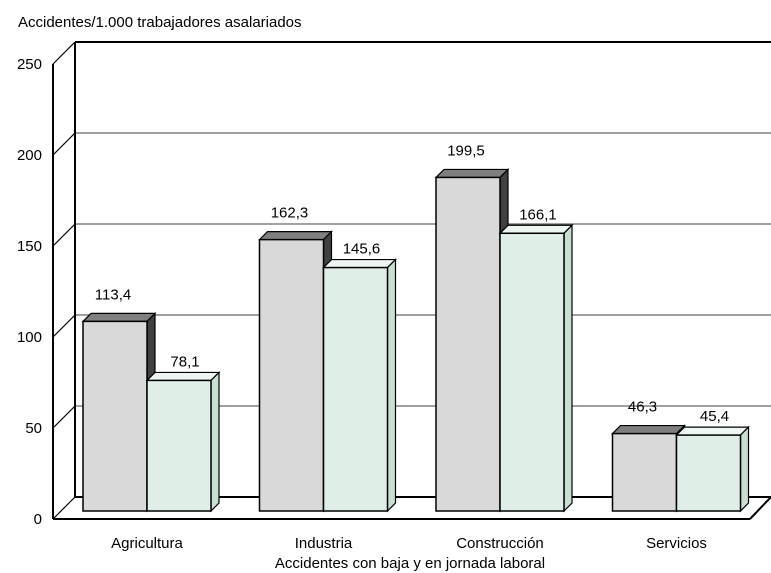  What do you see at coordinates (760, 508) in the screenshot?
I see `floor-right-edge` at bounding box center [760, 508].